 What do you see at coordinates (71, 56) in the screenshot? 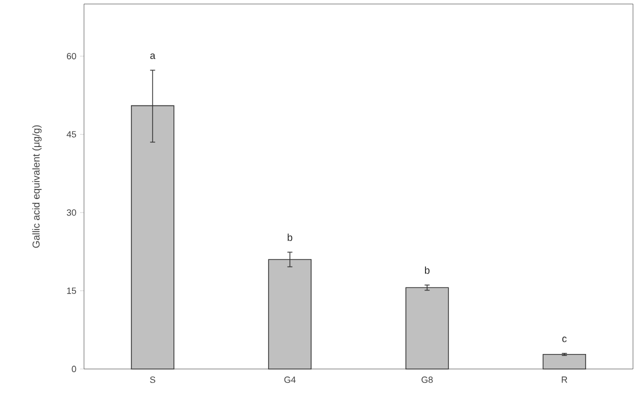
I see `y-tick-label: 60` at bounding box center [71, 56].